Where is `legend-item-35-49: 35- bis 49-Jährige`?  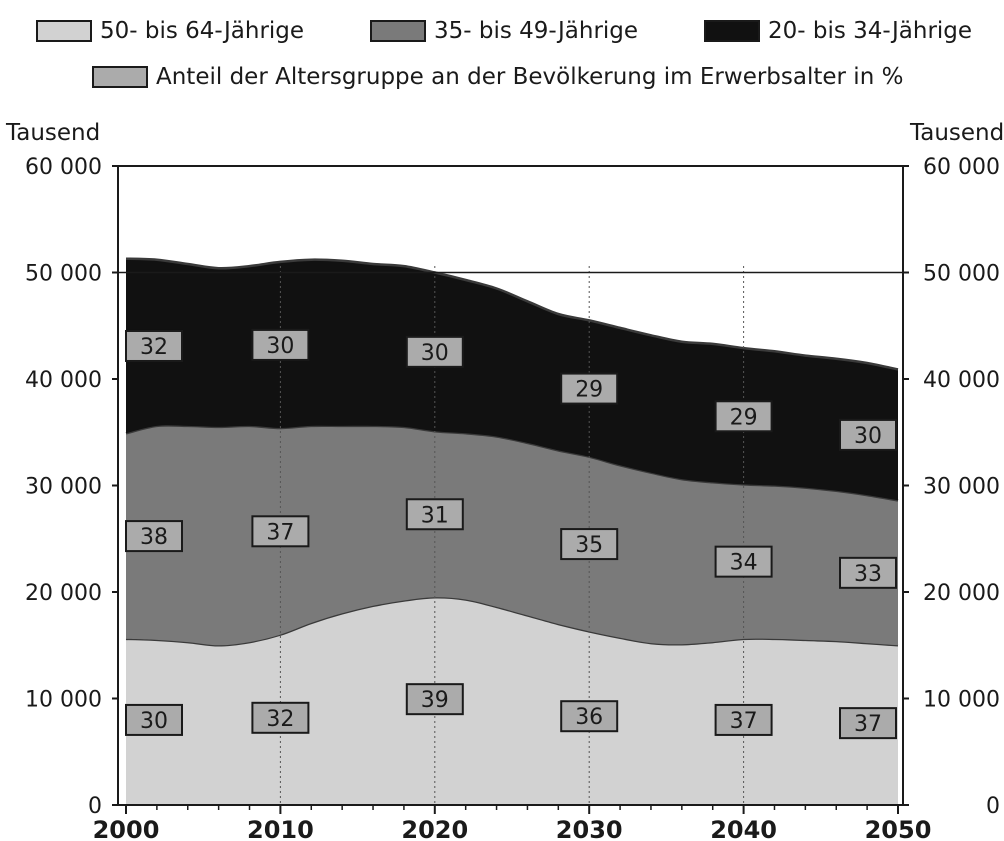 legend-item-35-49: 35- bis 49-Jährige is located at coordinates (504, 31).